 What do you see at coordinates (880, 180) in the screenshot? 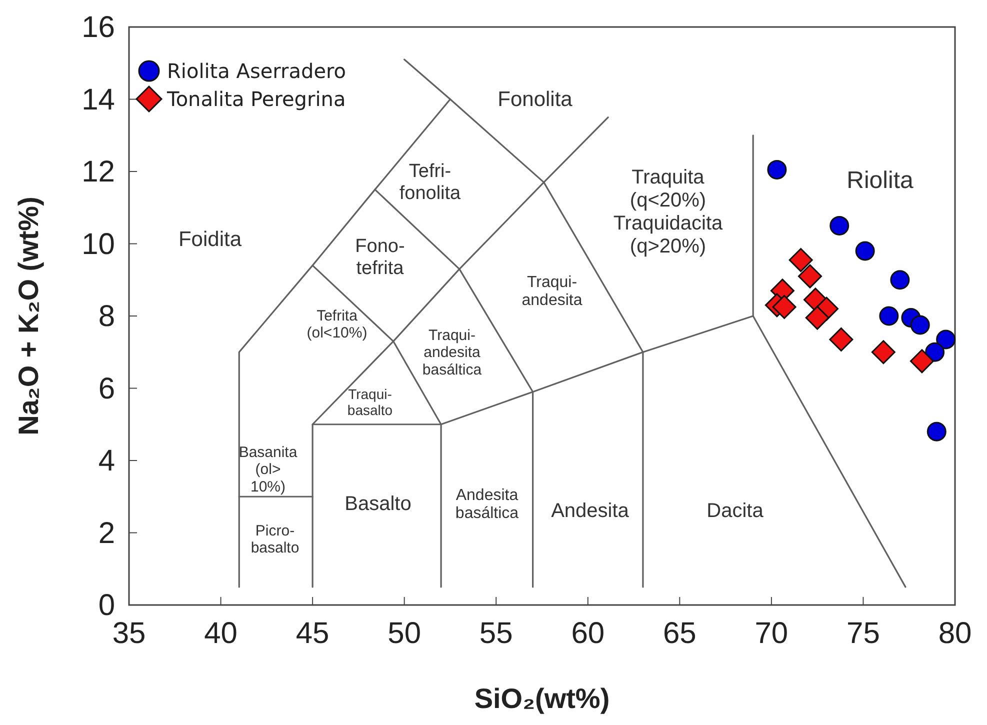
I see `annotation: Riolita` at bounding box center [880, 180].